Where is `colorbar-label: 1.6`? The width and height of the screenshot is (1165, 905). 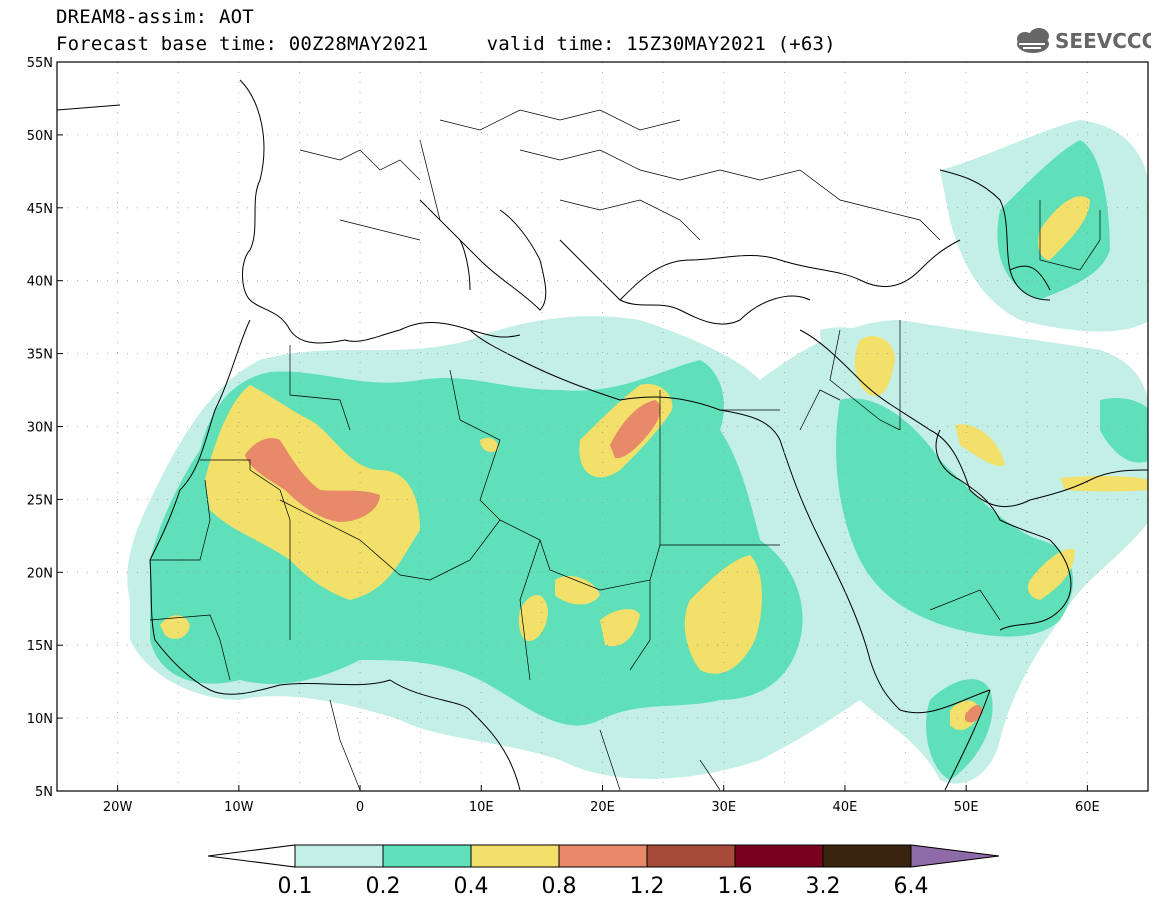 colorbar-label: 1.6 is located at coordinates (735, 886).